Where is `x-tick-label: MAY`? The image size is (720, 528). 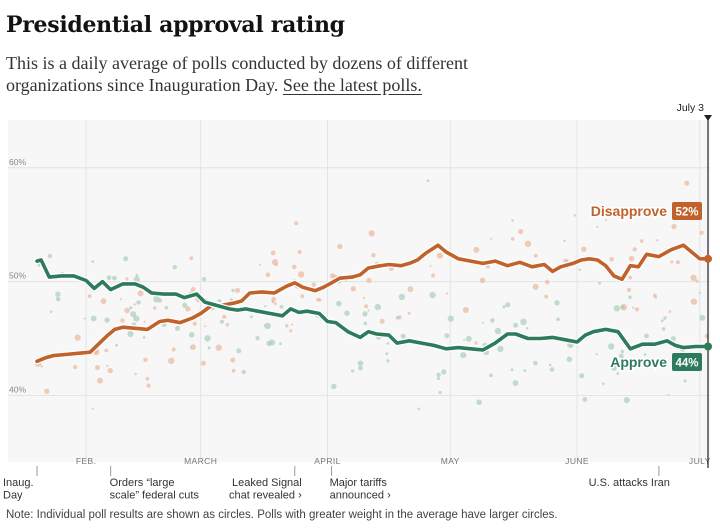 x-tick-label: MAY is located at coordinates (450, 461).